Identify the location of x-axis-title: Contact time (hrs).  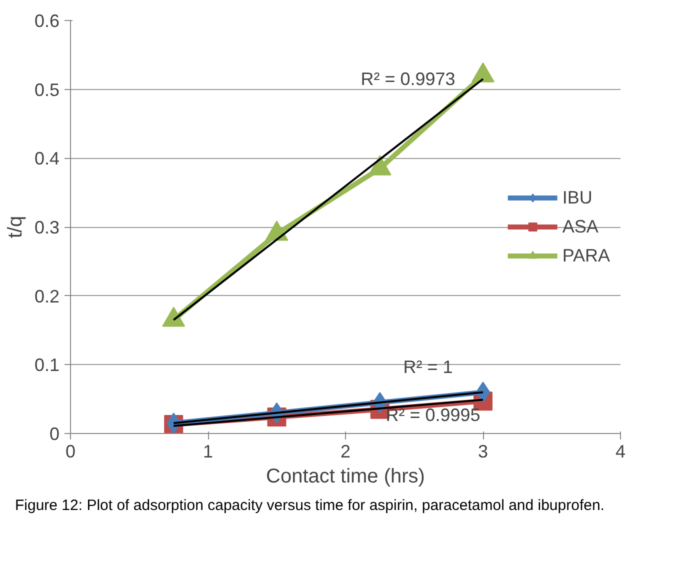
(345, 477).